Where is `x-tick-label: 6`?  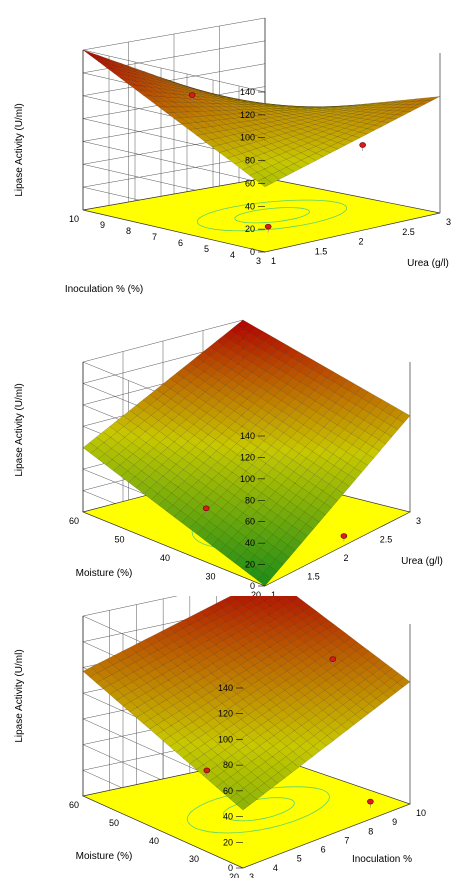
x-tick-label: 6 is located at coordinates (323, 850).